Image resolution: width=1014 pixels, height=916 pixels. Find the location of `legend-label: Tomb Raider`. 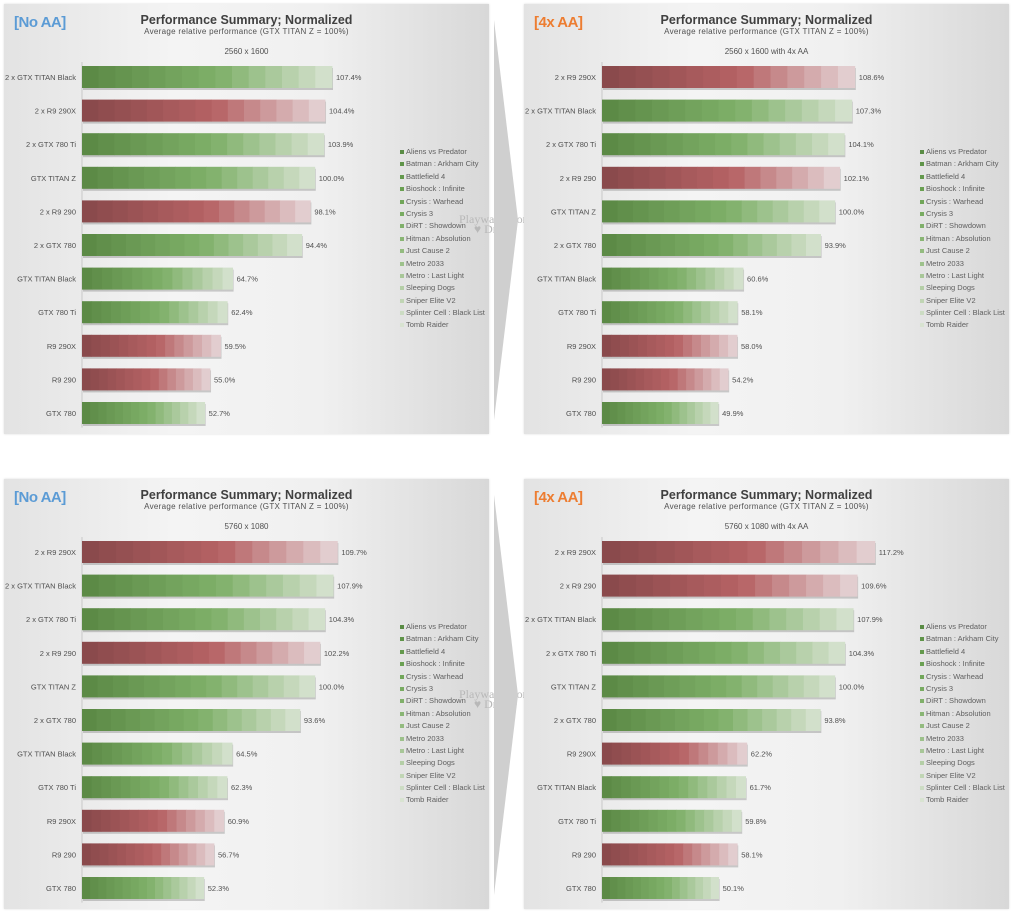

legend-label: Tomb Raider is located at coordinates (947, 325).